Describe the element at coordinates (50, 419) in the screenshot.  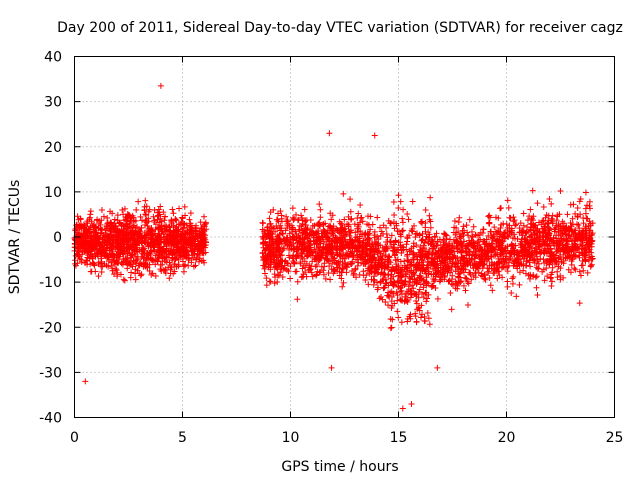
I see `y-tick-label: -40` at that location.